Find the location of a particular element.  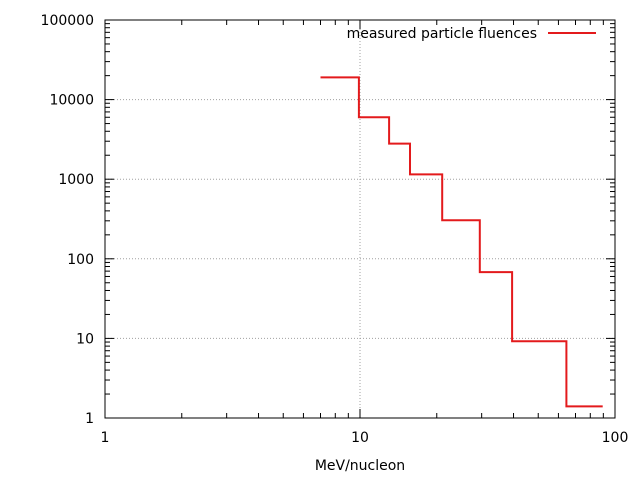

x-axis-label: MeV/nucleon is located at coordinates (360, 466).